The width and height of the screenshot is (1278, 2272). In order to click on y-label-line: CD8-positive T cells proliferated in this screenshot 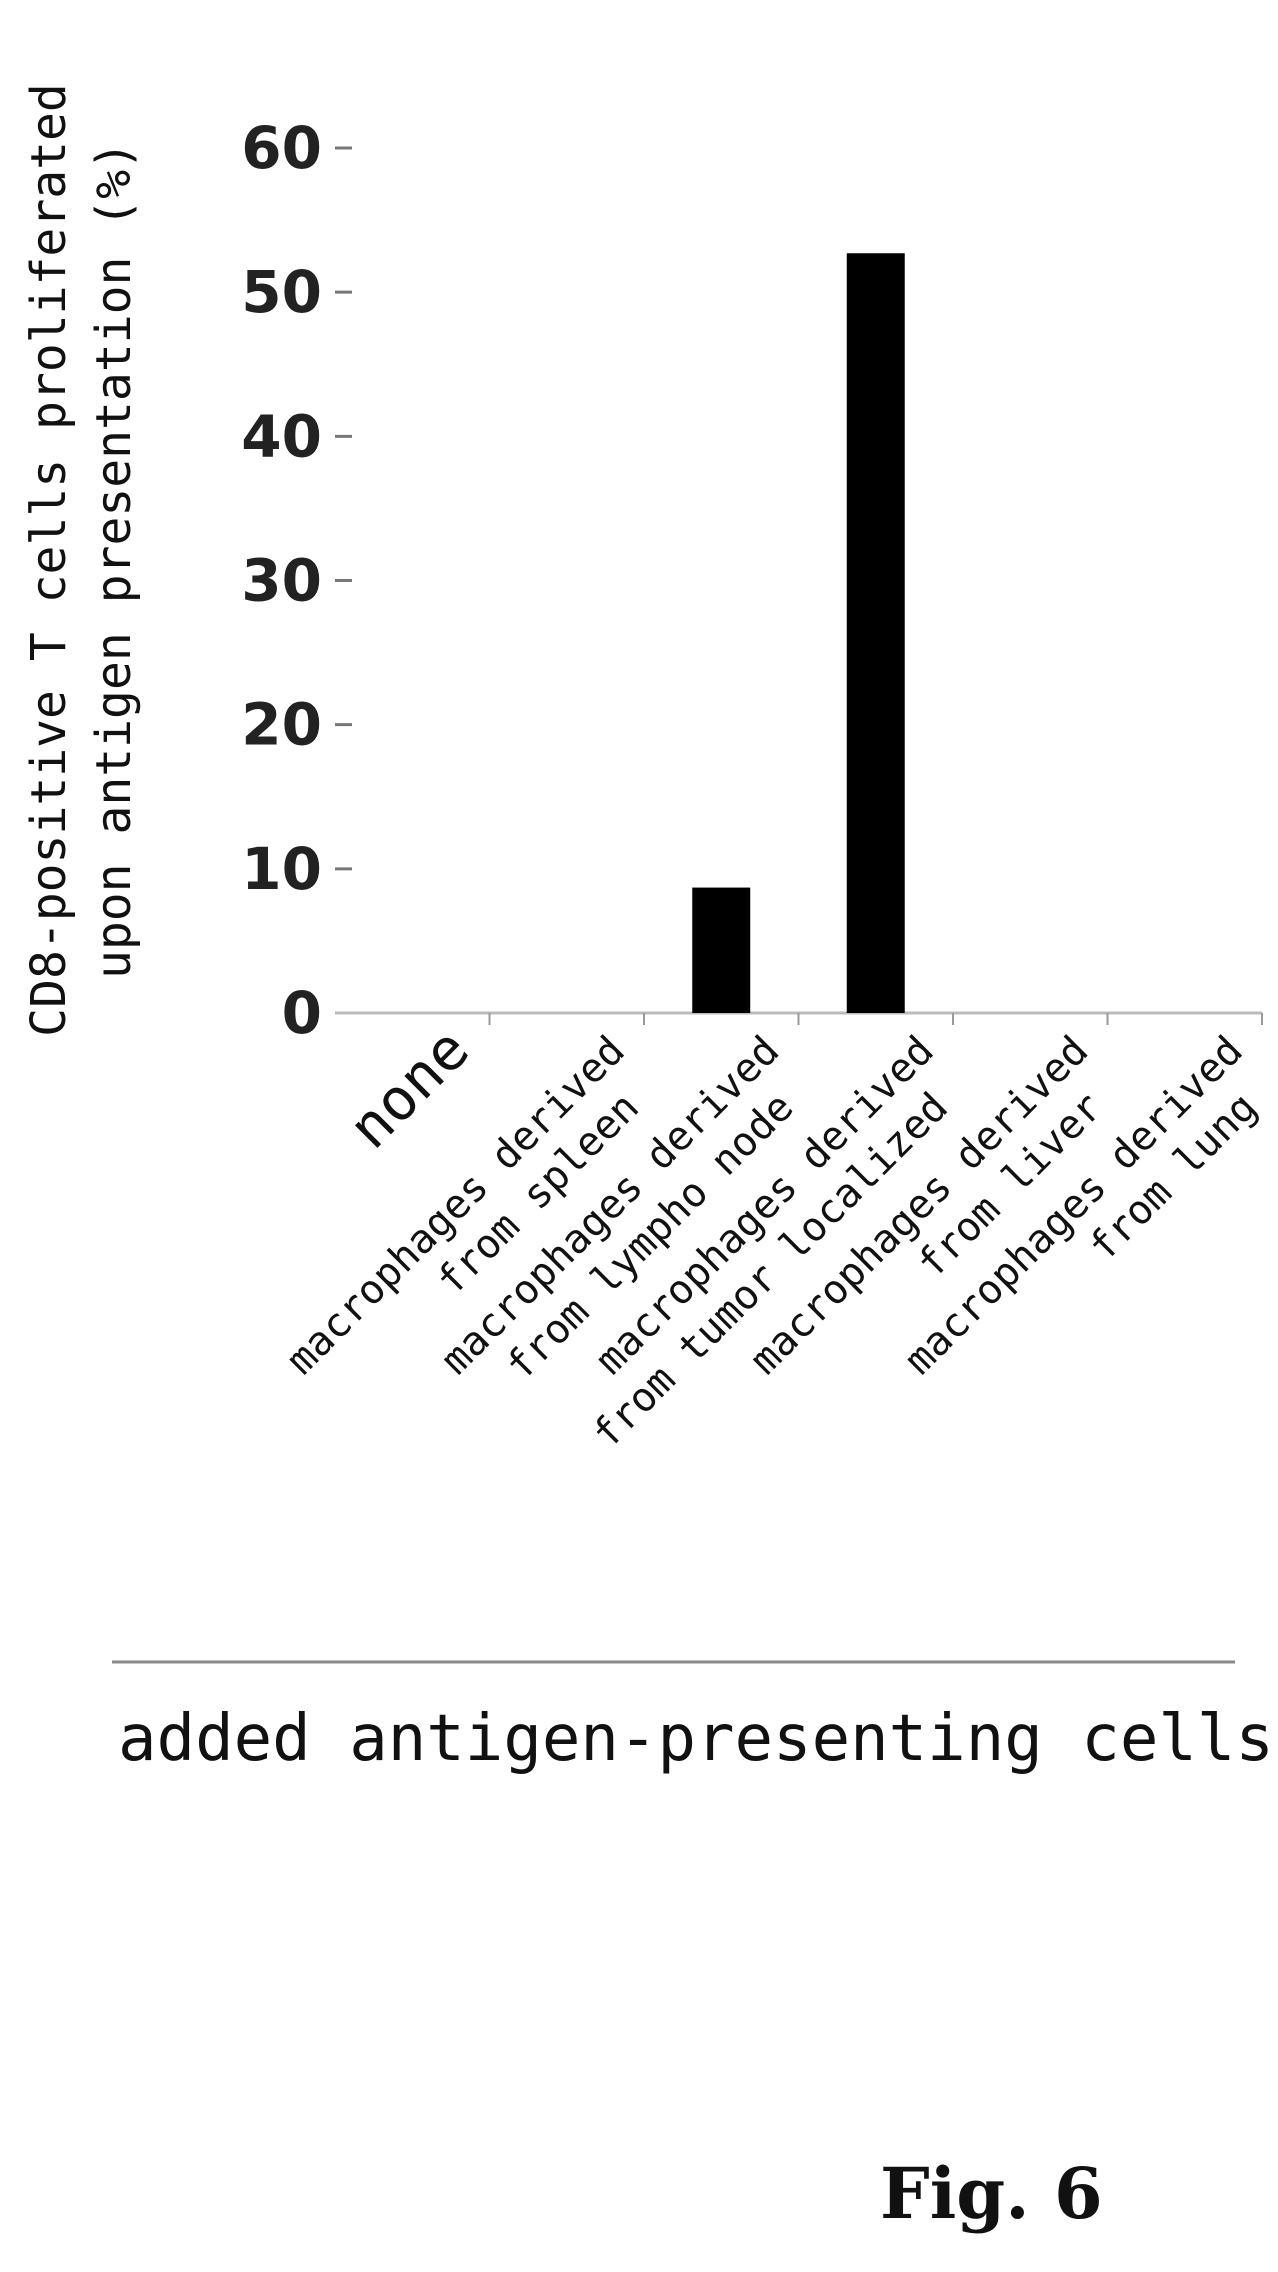, I will do `click(49, 560)`.